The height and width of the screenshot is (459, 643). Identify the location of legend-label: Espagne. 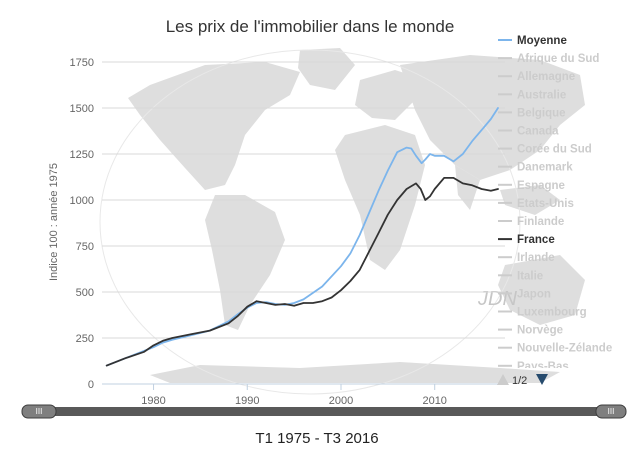
(541, 186).